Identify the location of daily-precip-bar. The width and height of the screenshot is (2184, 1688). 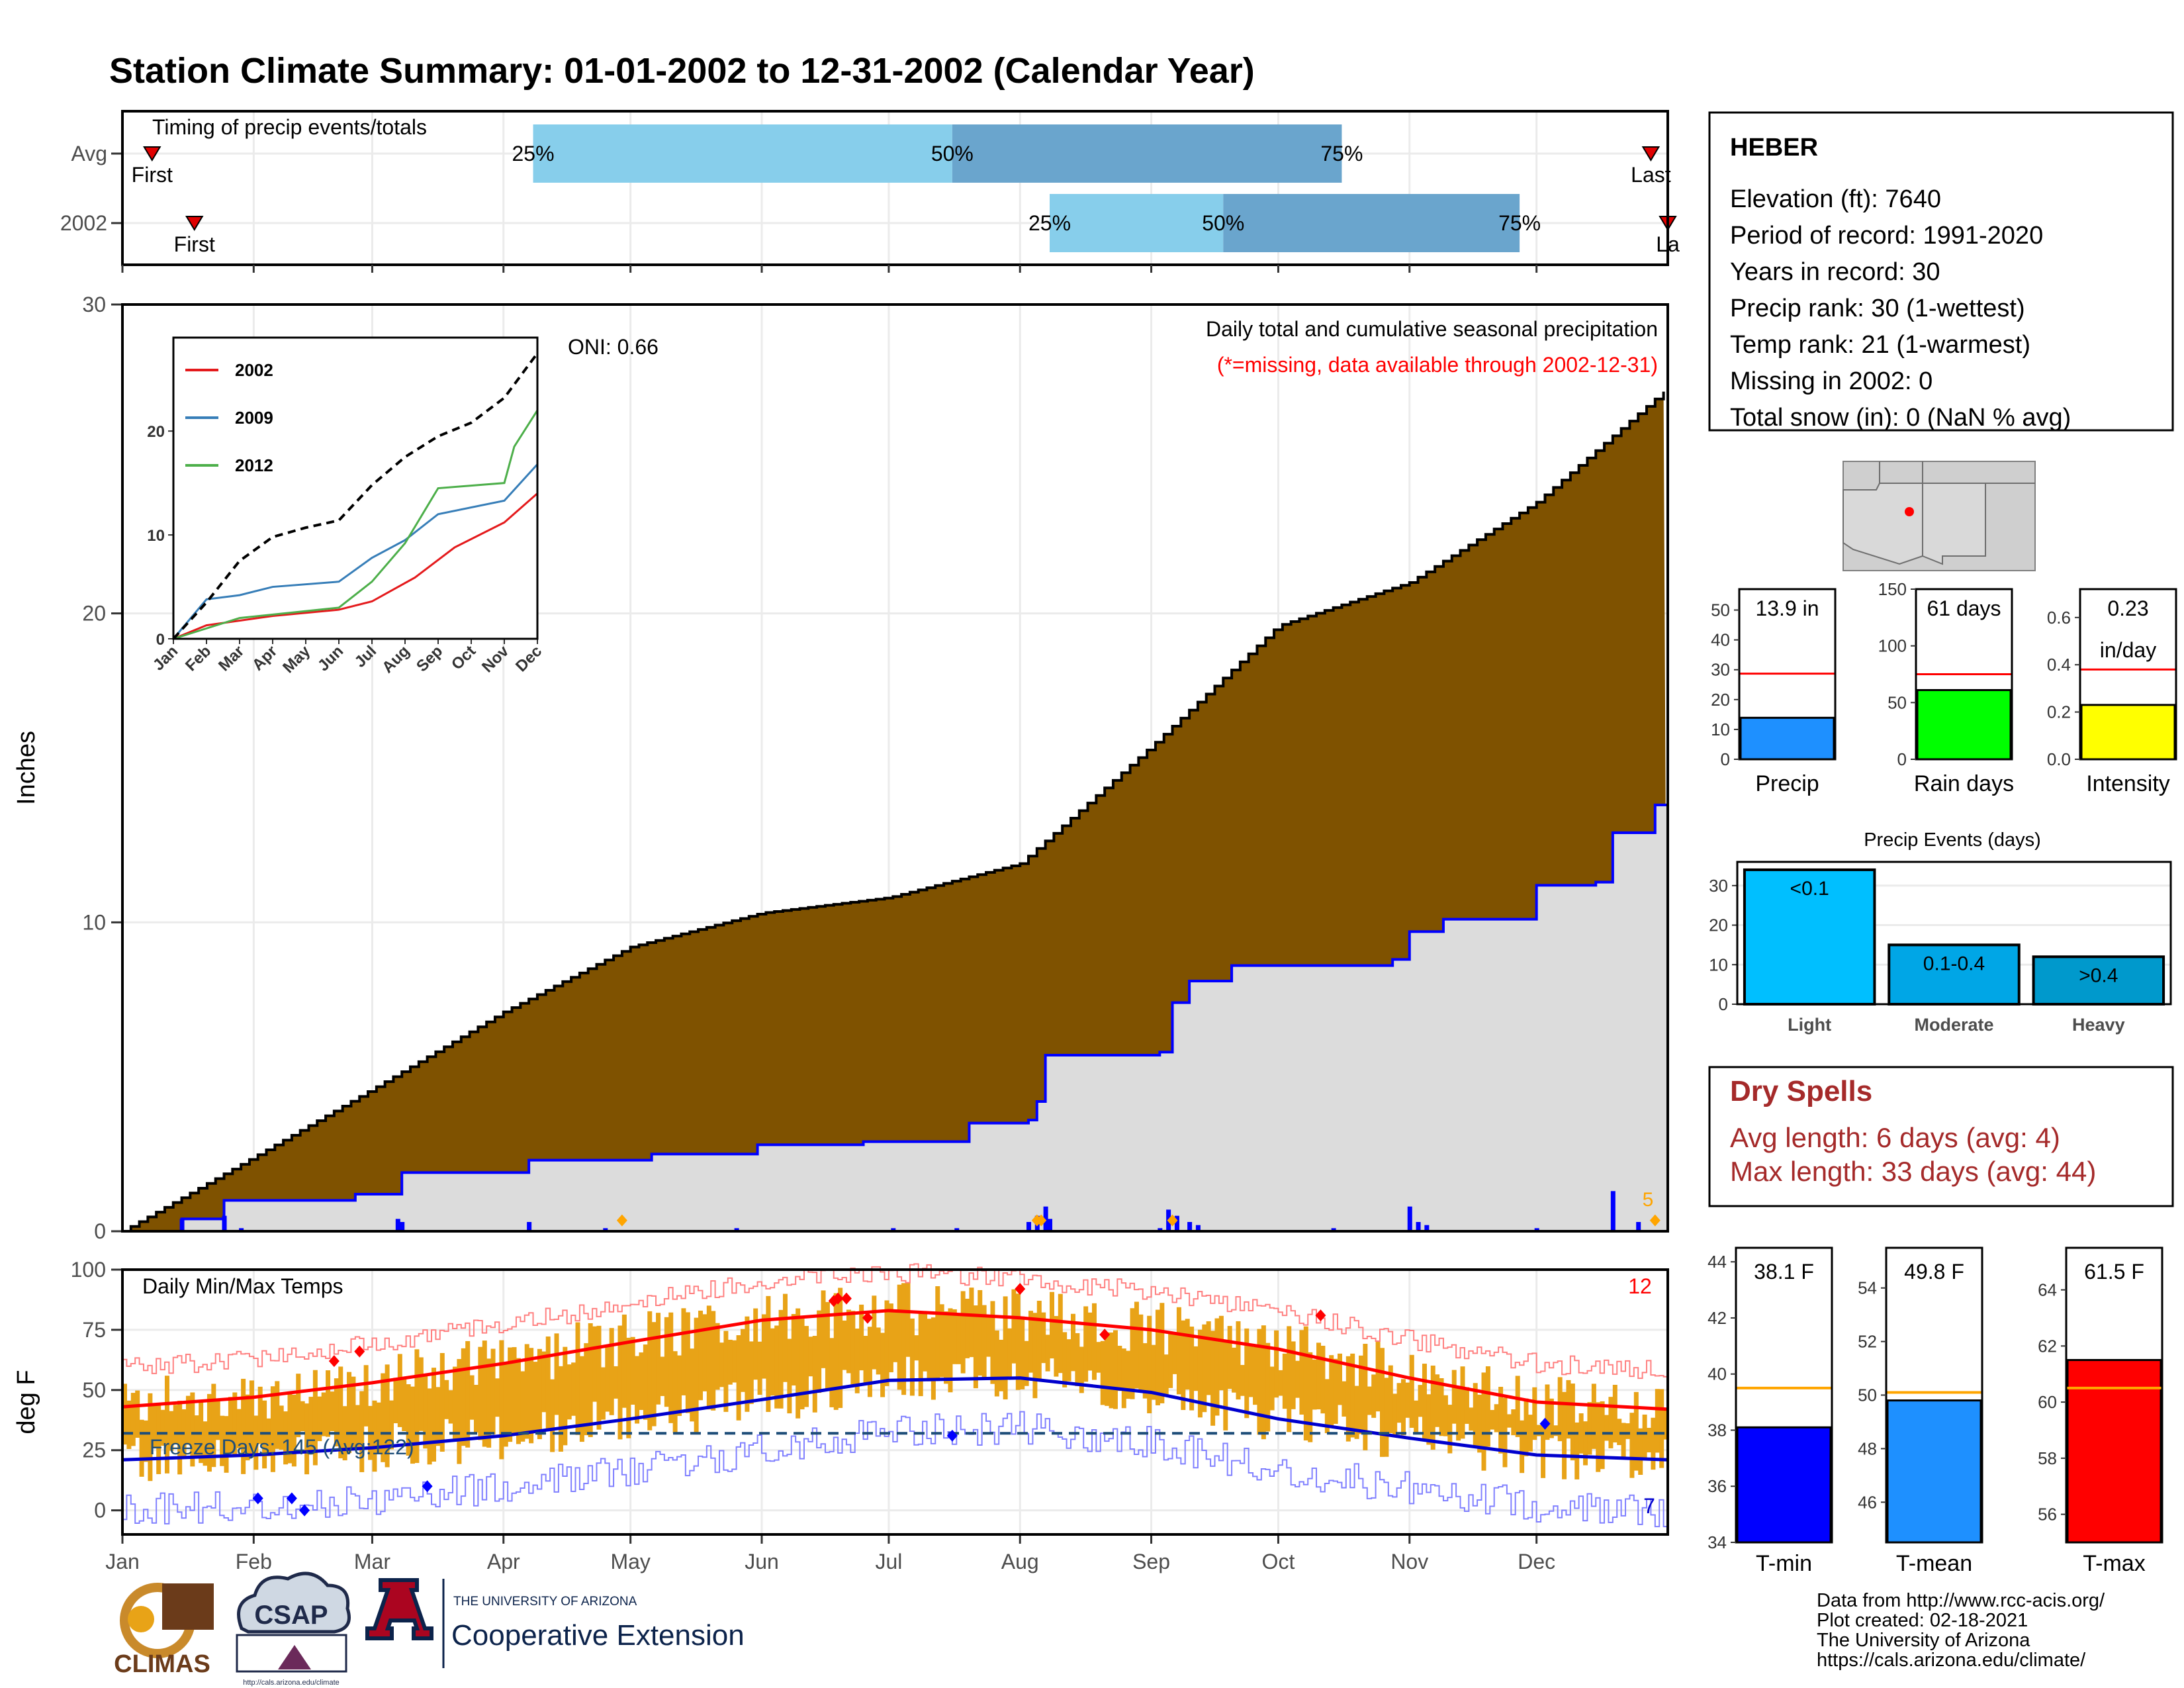
(1029, 1226).